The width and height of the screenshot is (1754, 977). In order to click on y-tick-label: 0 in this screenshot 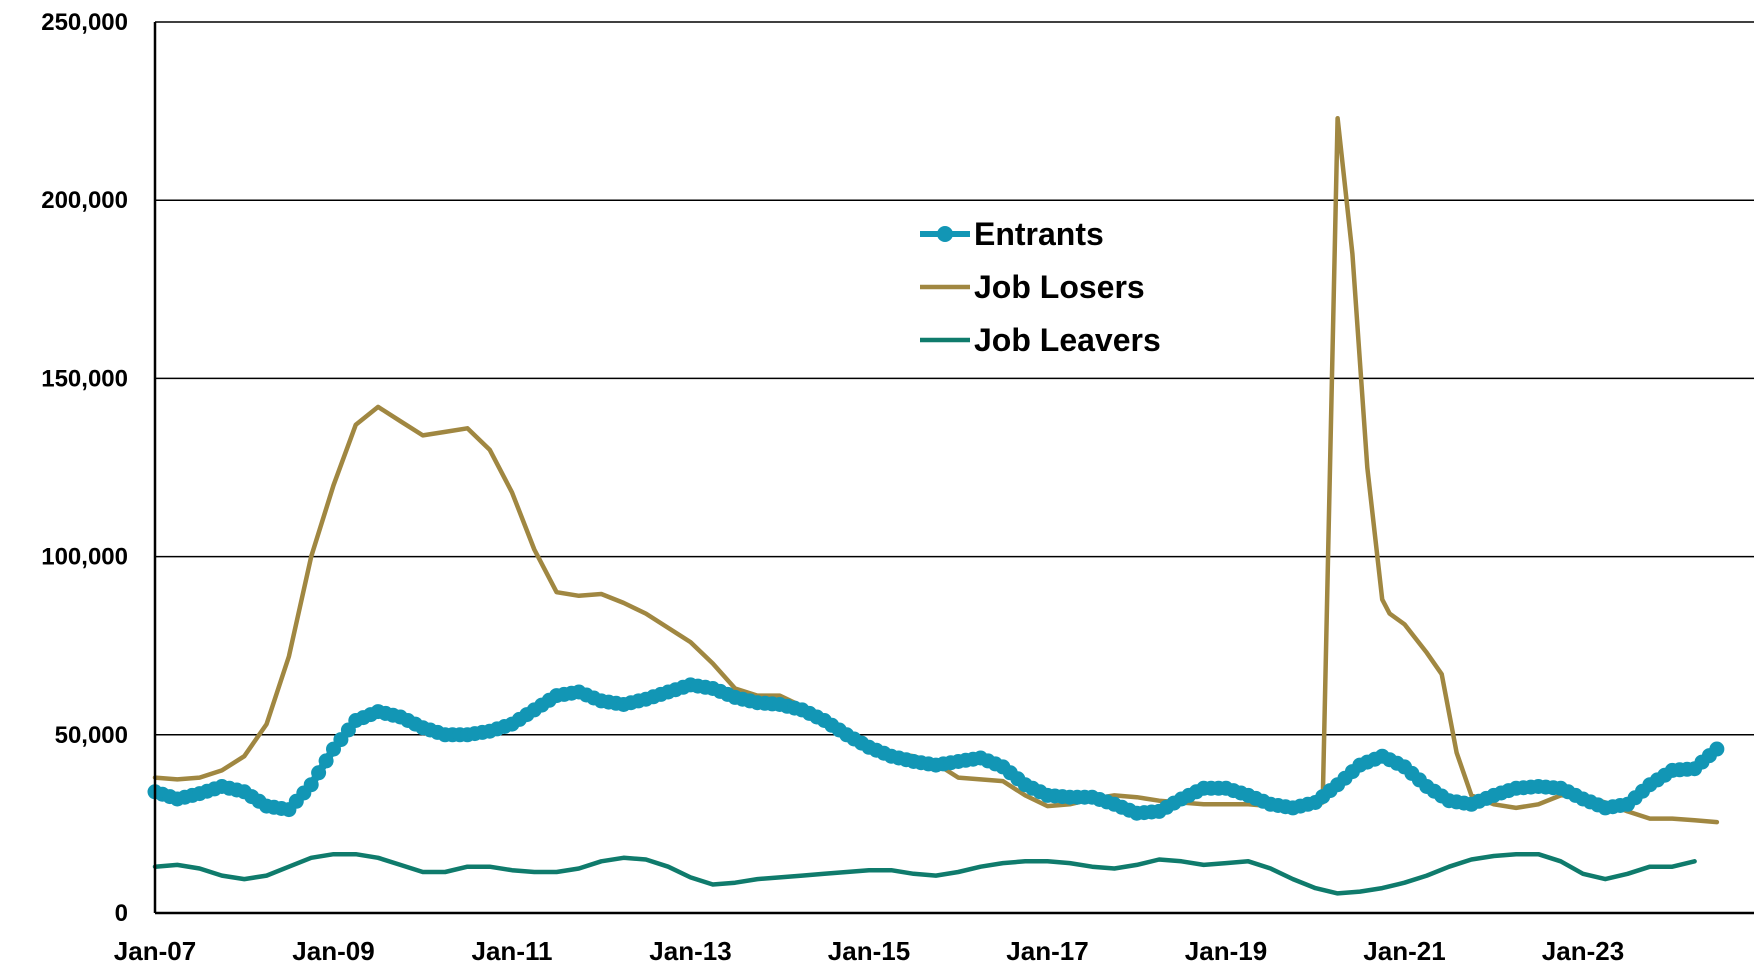, I will do `click(121, 913)`.